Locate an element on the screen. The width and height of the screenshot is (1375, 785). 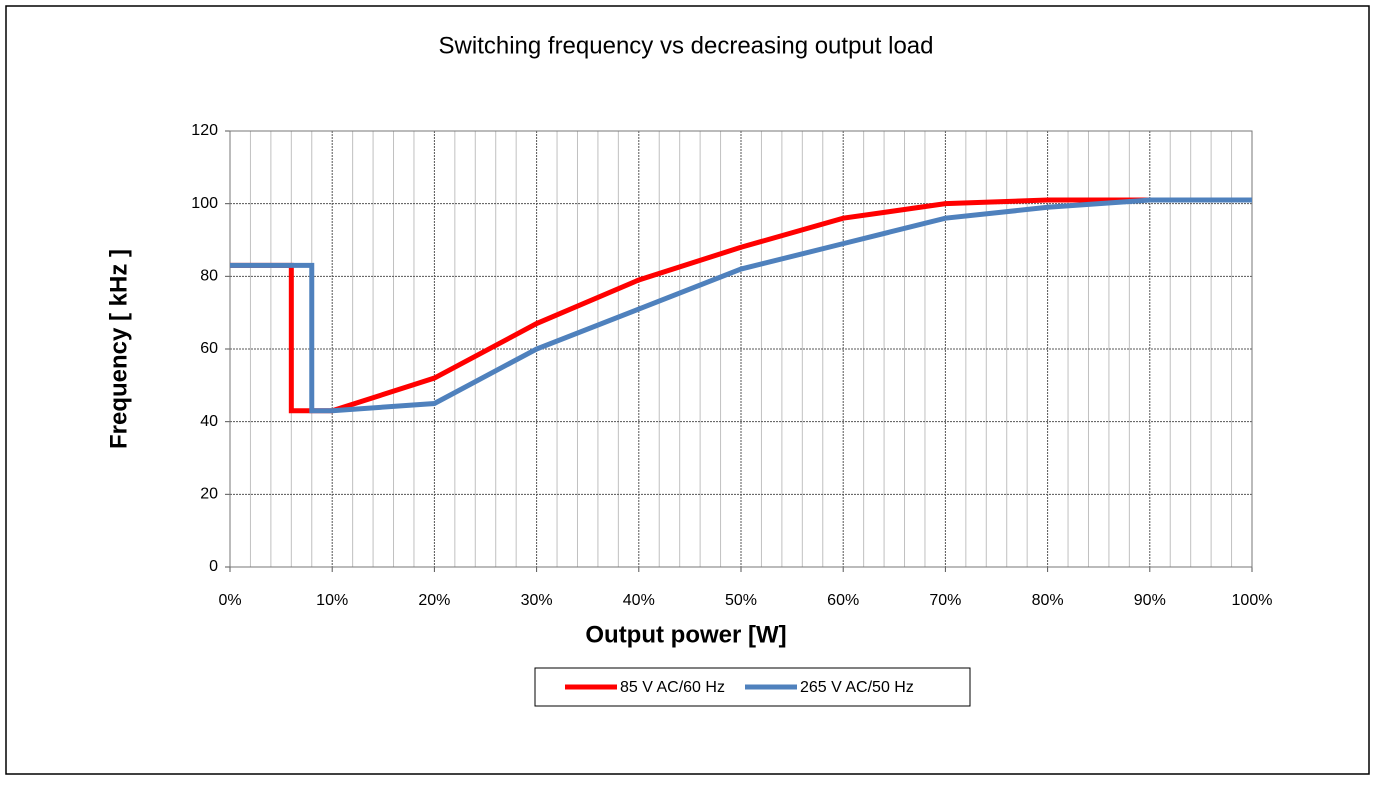
x-axis-label: Output power [W] is located at coordinates (685, 634).